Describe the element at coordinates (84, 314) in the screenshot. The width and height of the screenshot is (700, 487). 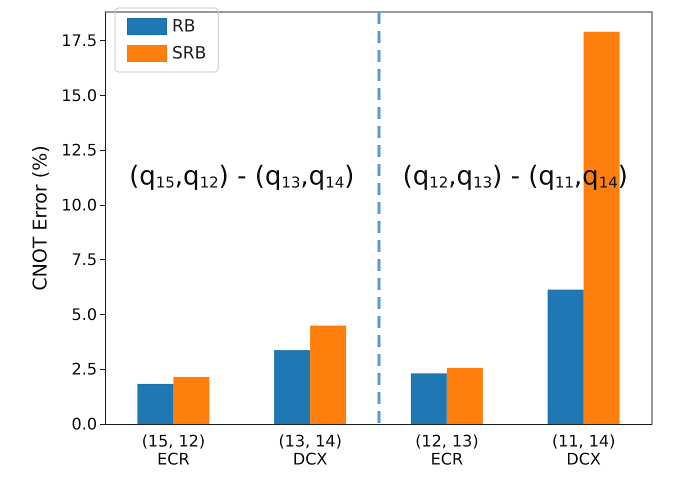
I see `y-tick-label: 5.0` at that location.